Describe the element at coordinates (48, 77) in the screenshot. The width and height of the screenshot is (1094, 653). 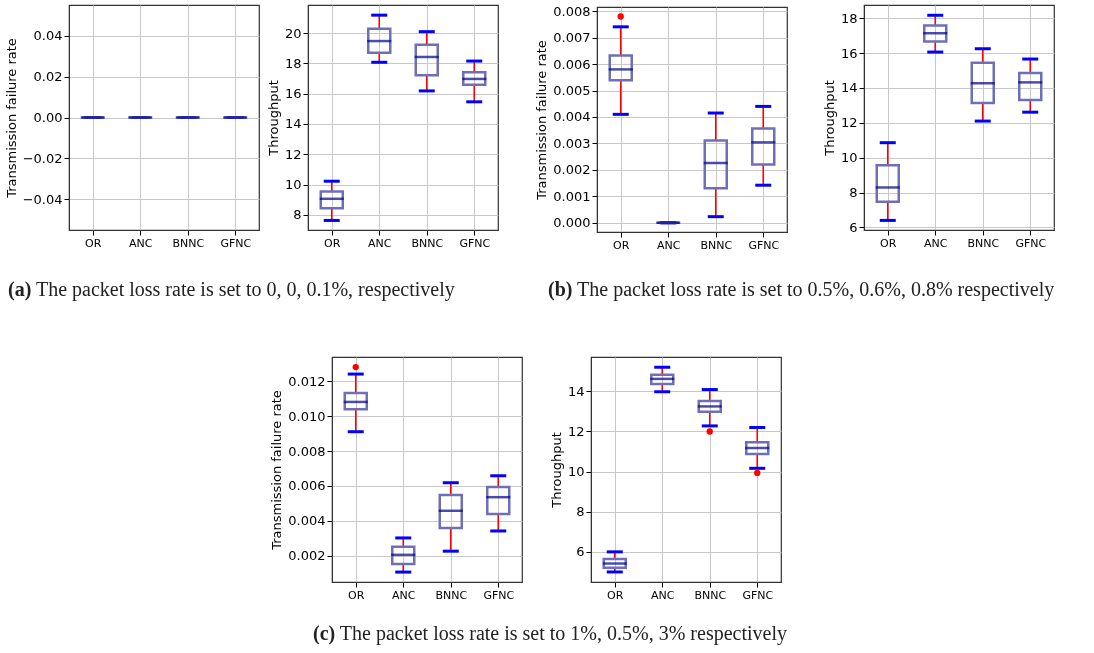
I see `y-tick-label: 0.02` at that location.